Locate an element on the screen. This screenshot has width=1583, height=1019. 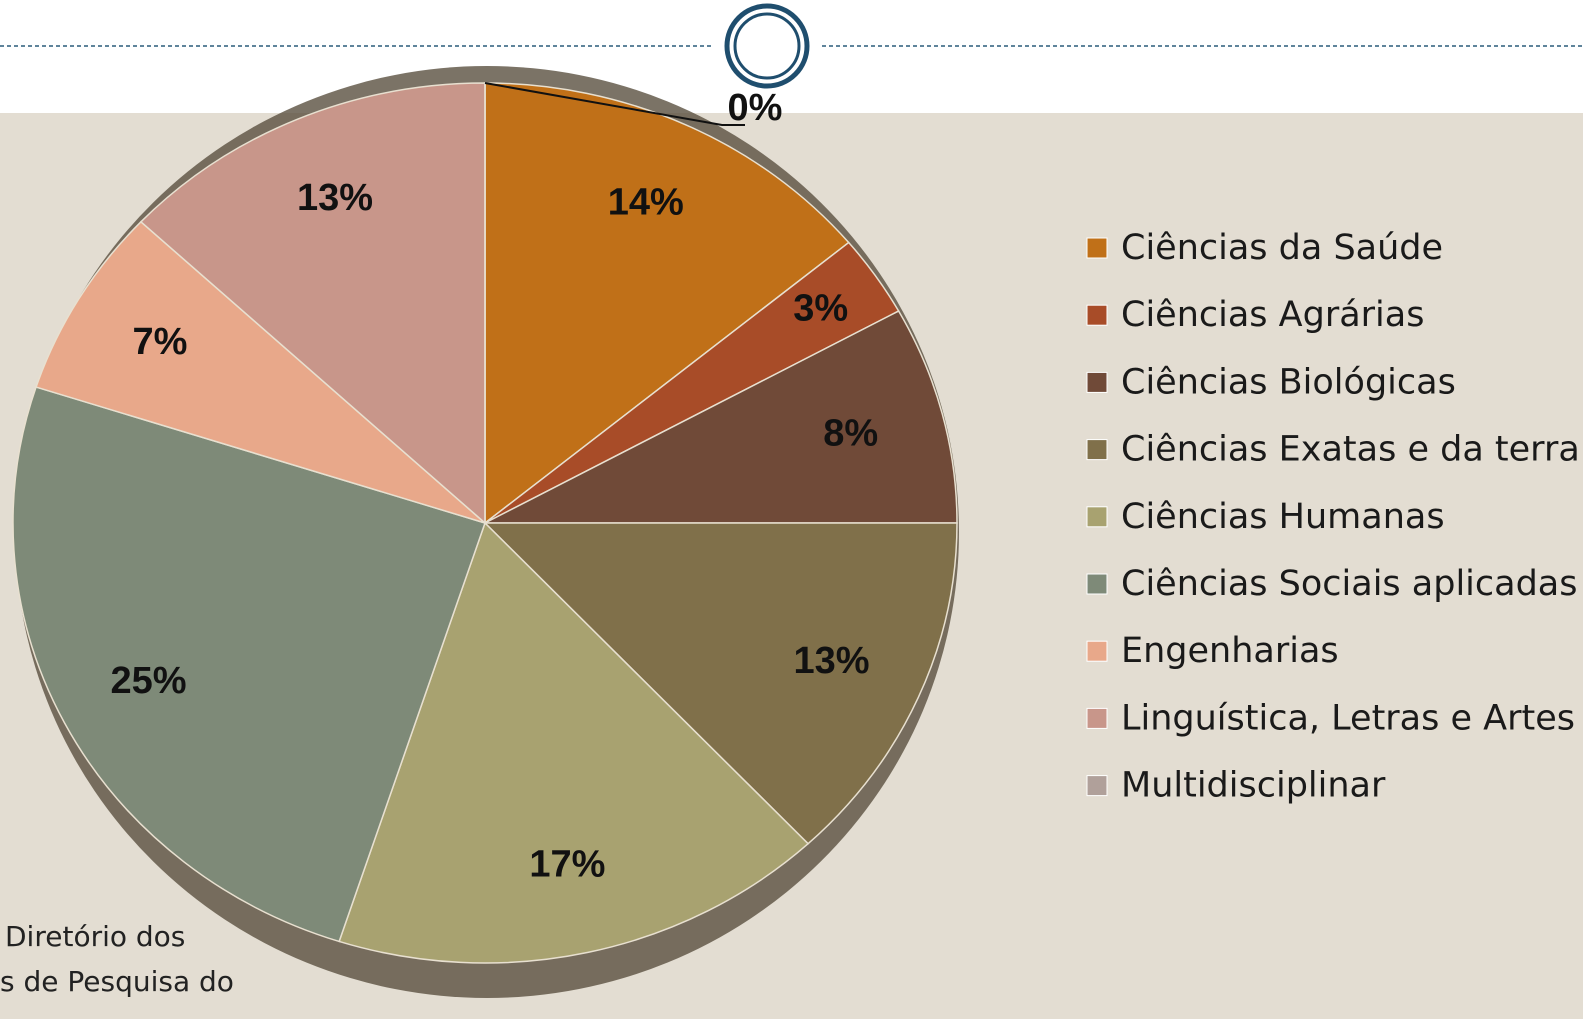
legend-label: Multidisciplinar is located at coordinates (1253, 786).